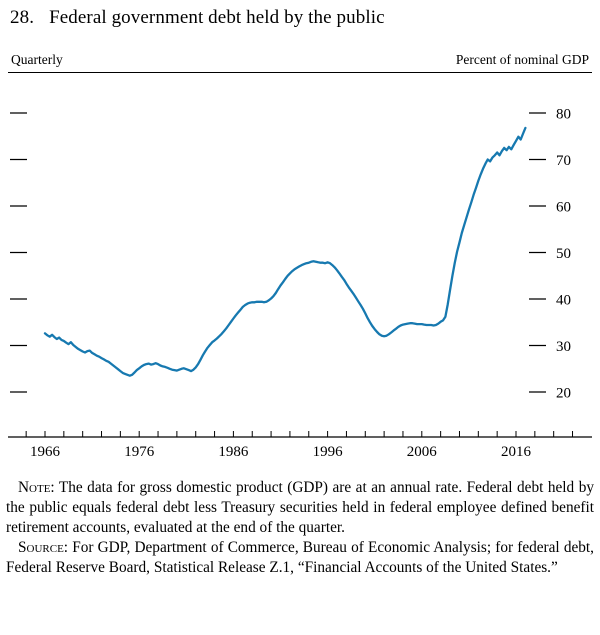 This screenshot has height=635, width=600. Describe the element at coordinates (516, 452) in the screenshot. I see `x-axis-label: 2016` at that location.